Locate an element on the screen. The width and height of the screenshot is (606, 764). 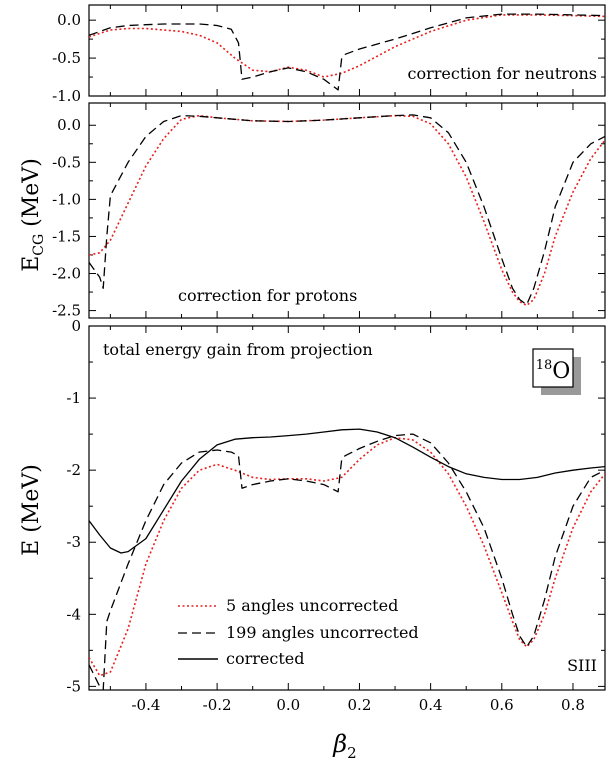
y-axis-label-ecg: ECG (MeV) is located at coordinates (33, 215).